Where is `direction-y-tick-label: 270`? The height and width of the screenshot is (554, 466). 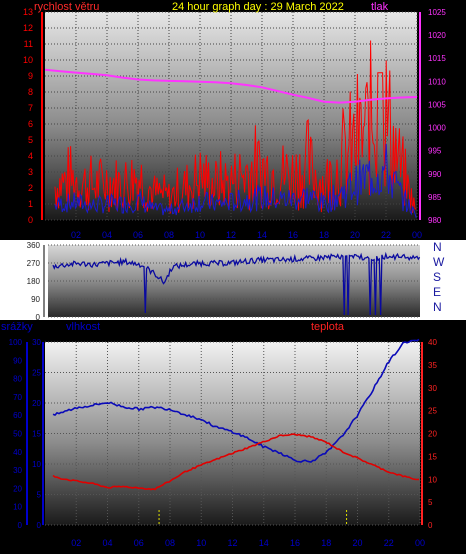 direction-y-tick-label: 270 is located at coordinates (34, 263).